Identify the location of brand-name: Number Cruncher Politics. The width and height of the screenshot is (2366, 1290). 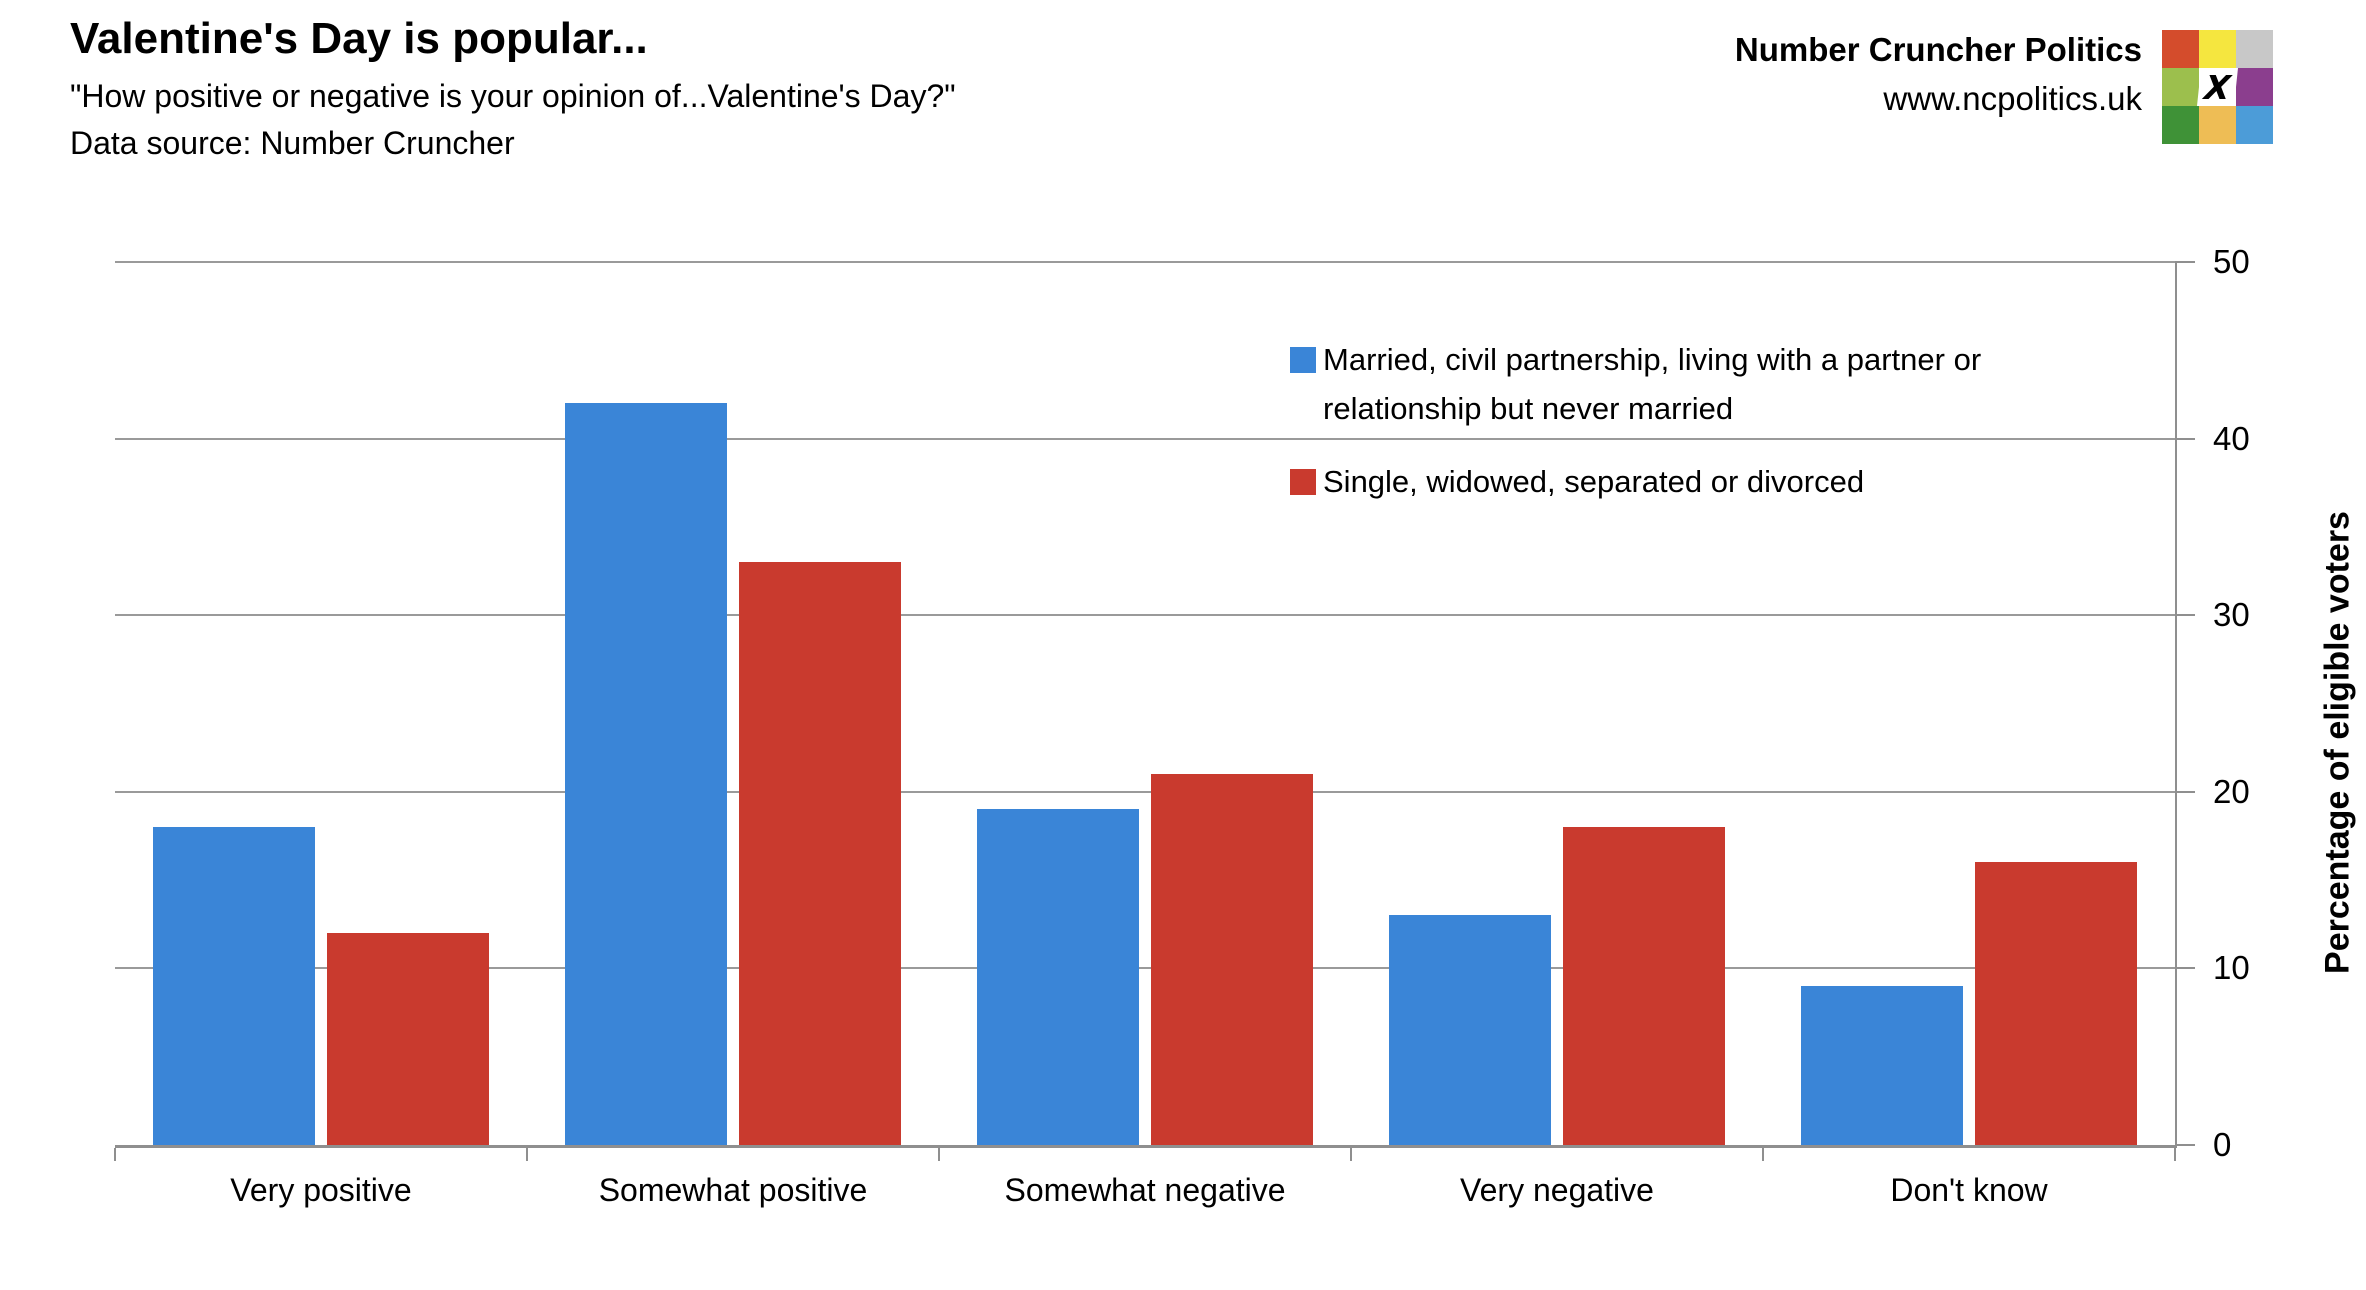
(1938, 49).